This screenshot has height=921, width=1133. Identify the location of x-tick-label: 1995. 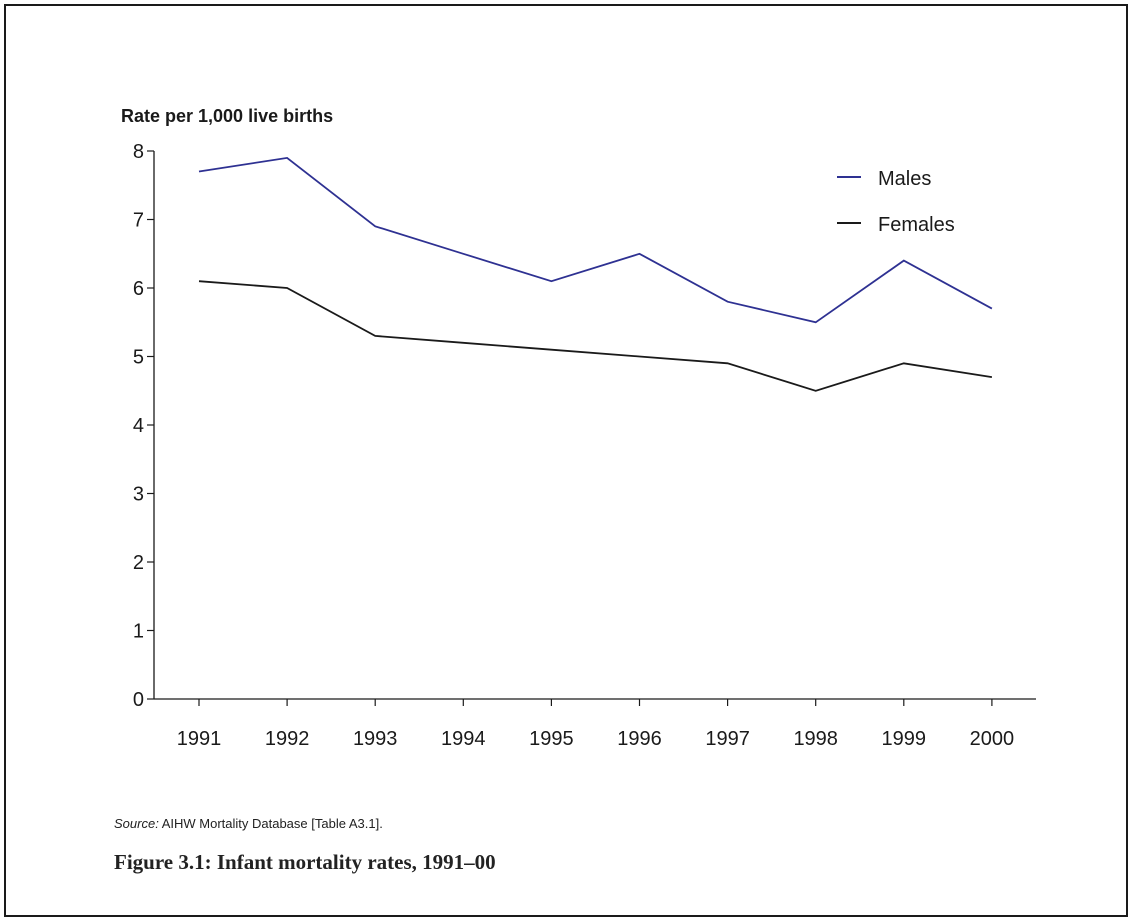
(551, 739).